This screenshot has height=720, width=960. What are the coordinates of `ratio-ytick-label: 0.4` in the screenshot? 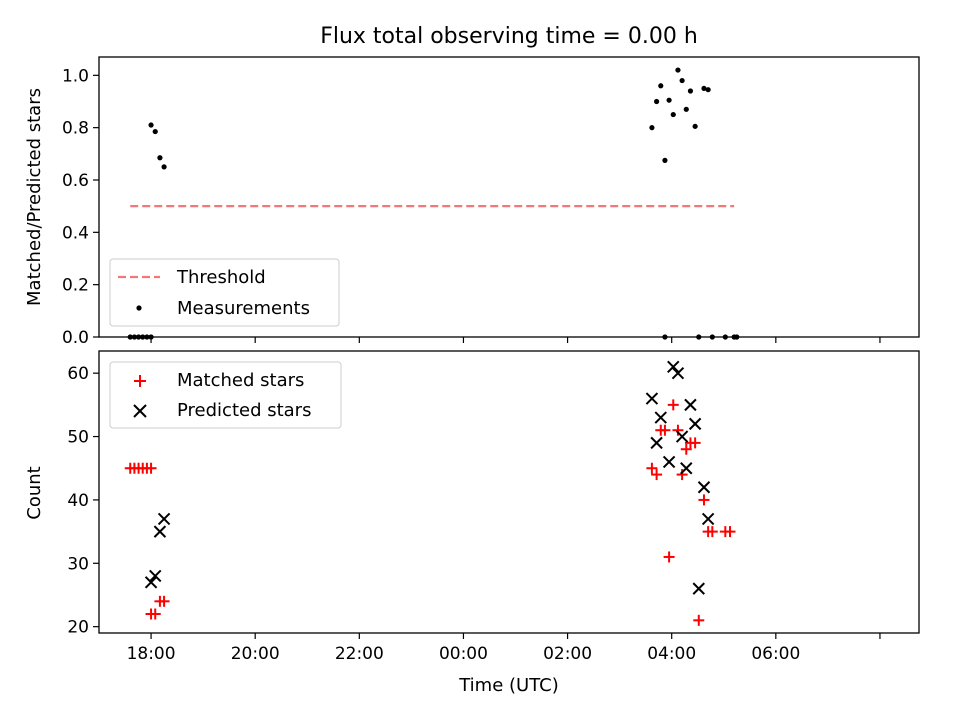 It's located at (75, 233).